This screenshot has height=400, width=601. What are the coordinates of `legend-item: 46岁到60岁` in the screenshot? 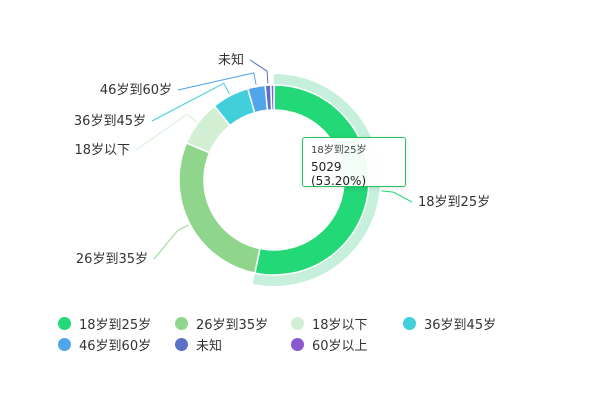 It's located at (104, 344).